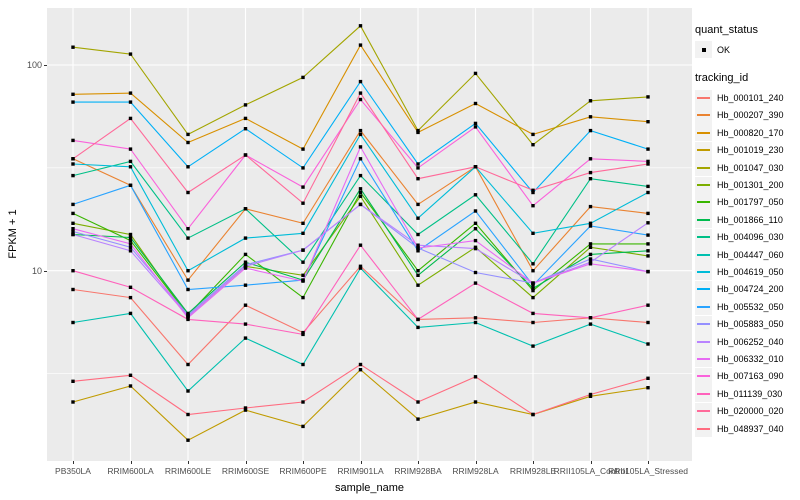 The width and height of the screenshot is (800, 500). I want to click on legend-entry: Hb_007163_090, so click(747, 376).